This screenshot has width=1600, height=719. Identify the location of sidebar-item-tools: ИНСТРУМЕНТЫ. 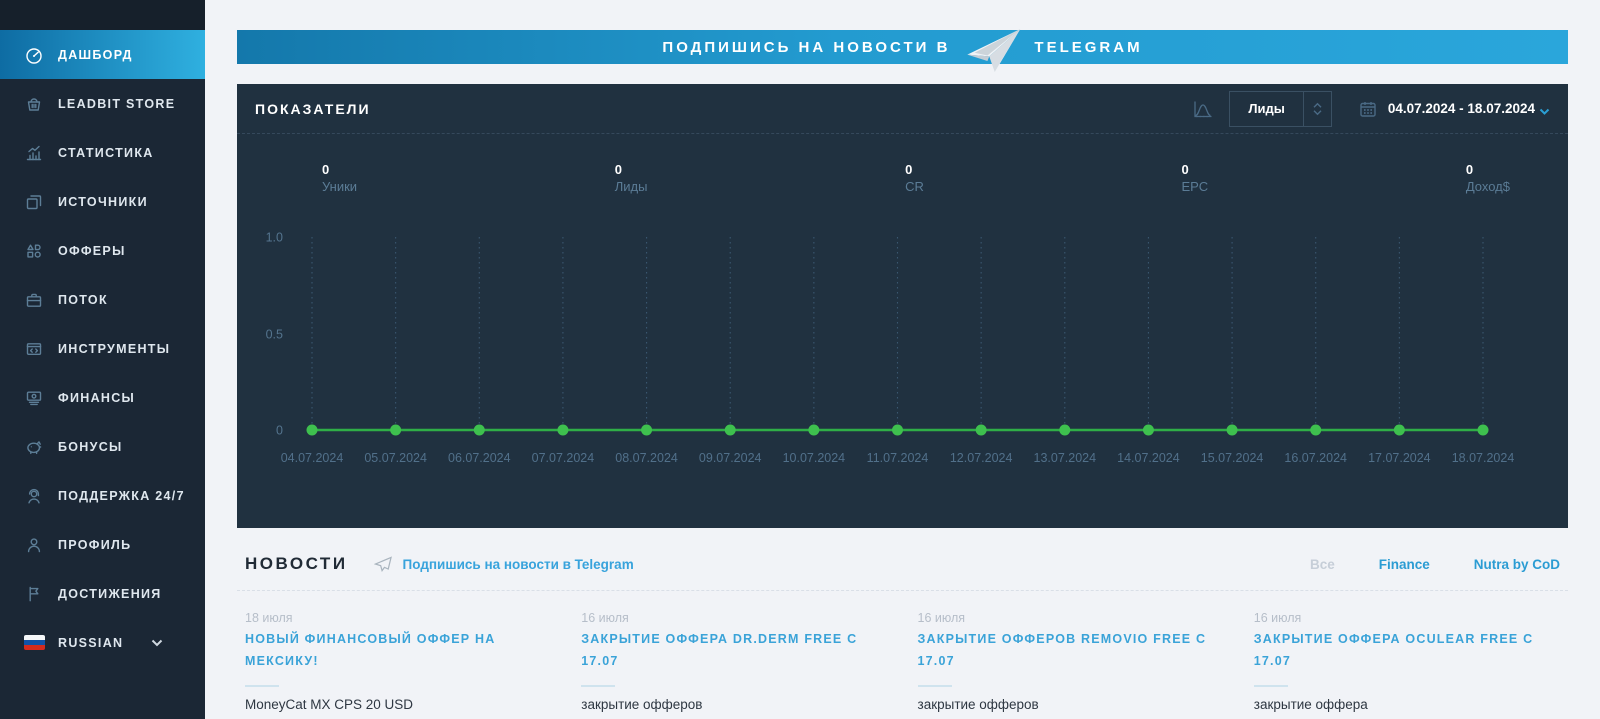
(102, 348).